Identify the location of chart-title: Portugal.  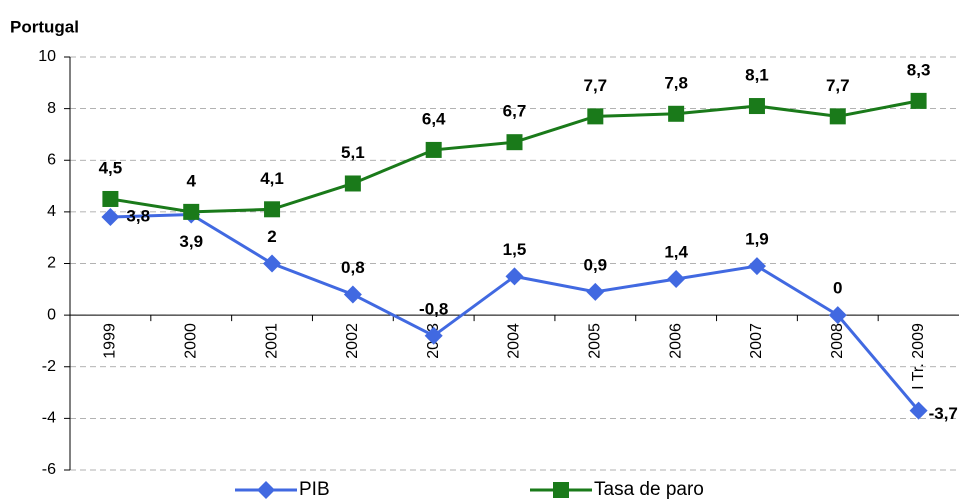
(44, 26).